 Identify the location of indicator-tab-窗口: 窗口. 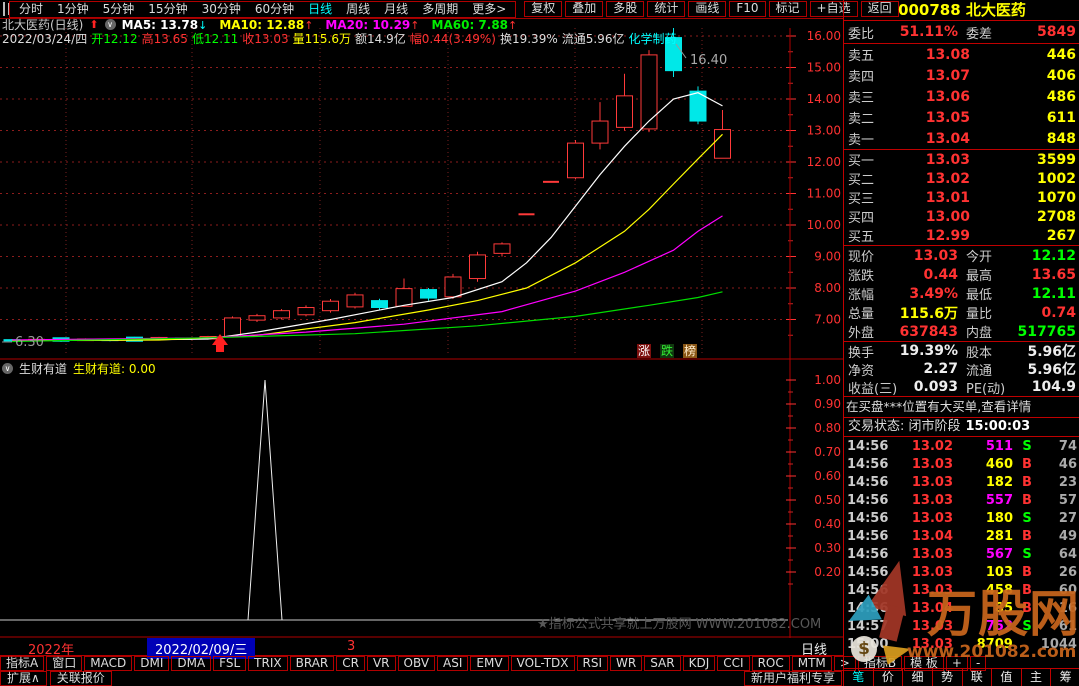
(64, 663).